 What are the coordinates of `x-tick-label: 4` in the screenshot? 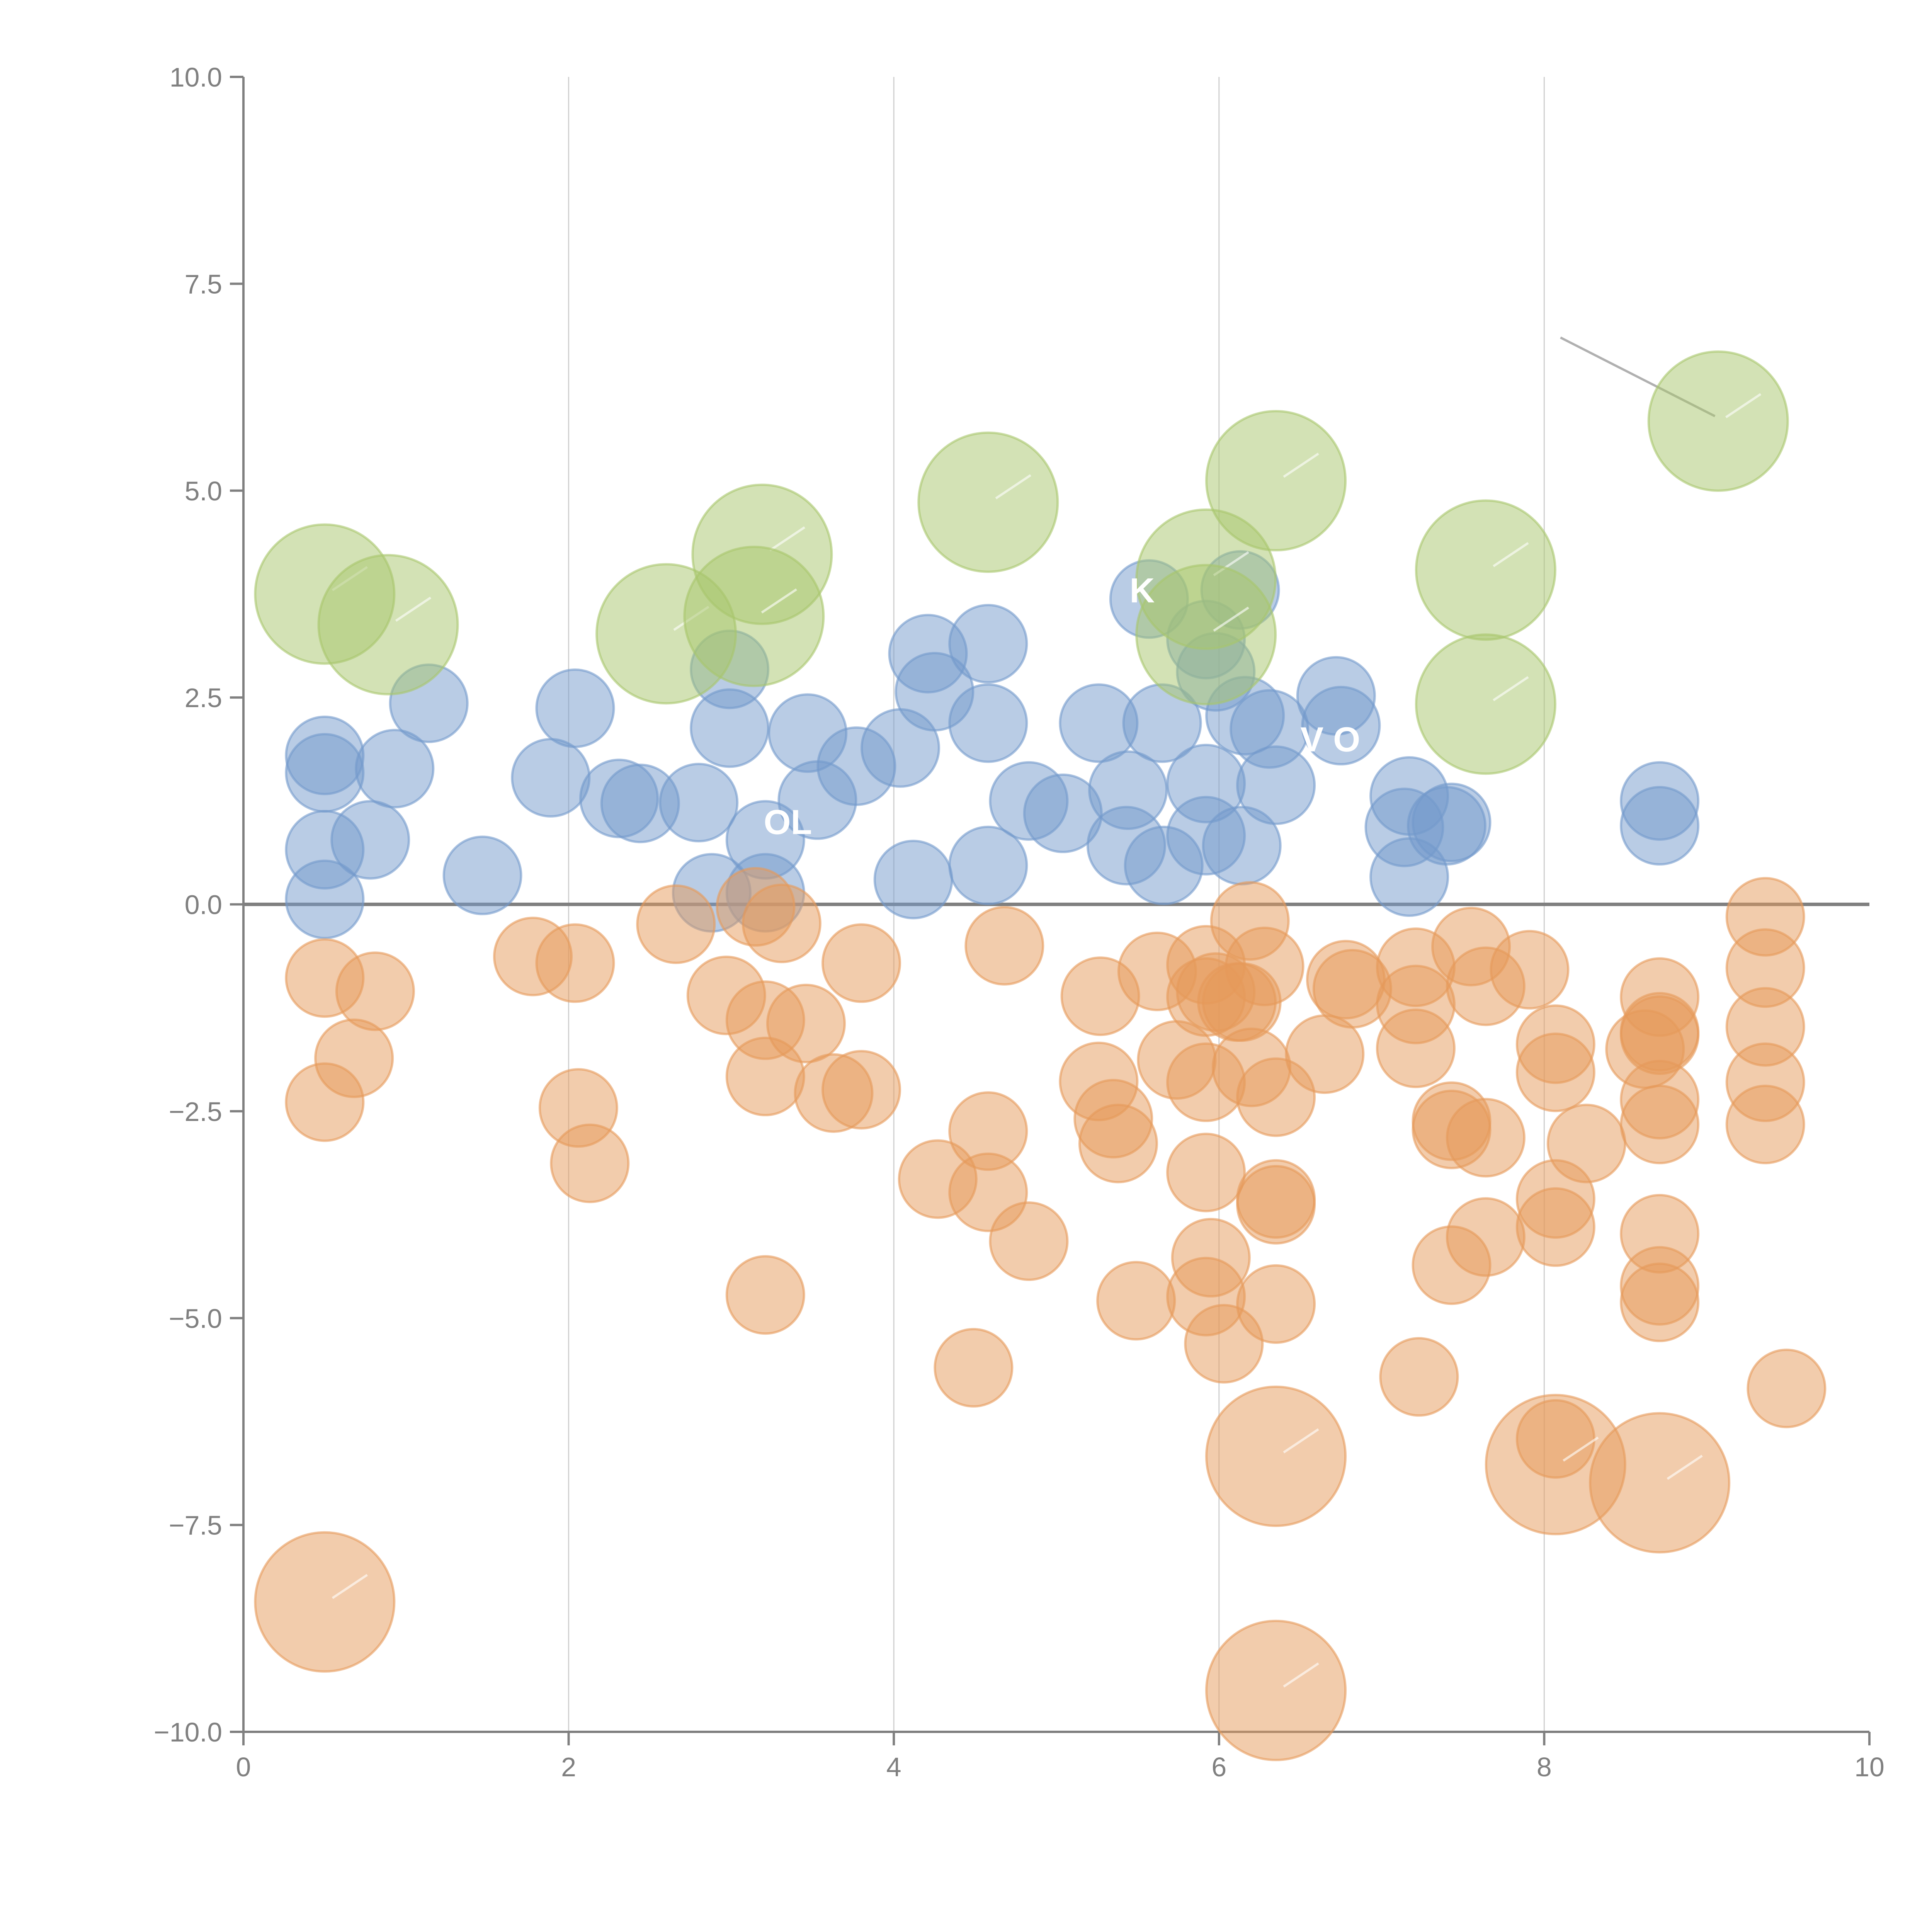 It's located at (893, 1767).